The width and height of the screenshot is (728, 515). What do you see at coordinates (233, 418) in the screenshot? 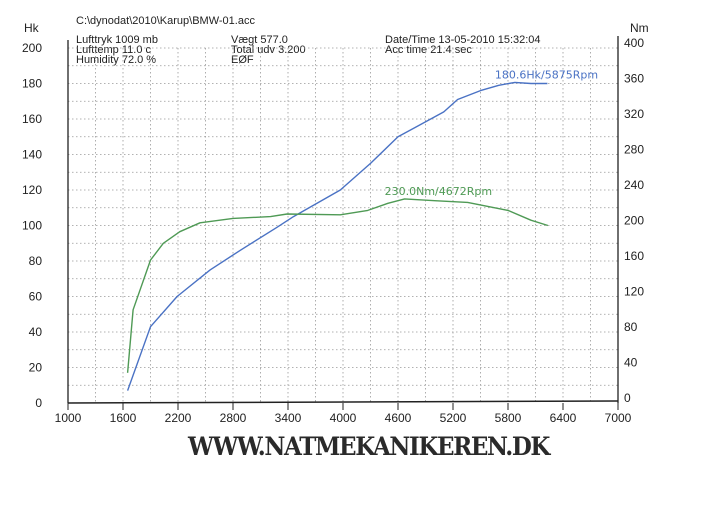
I see `x-tick-label: 2800` at bounding box center [233, 418].